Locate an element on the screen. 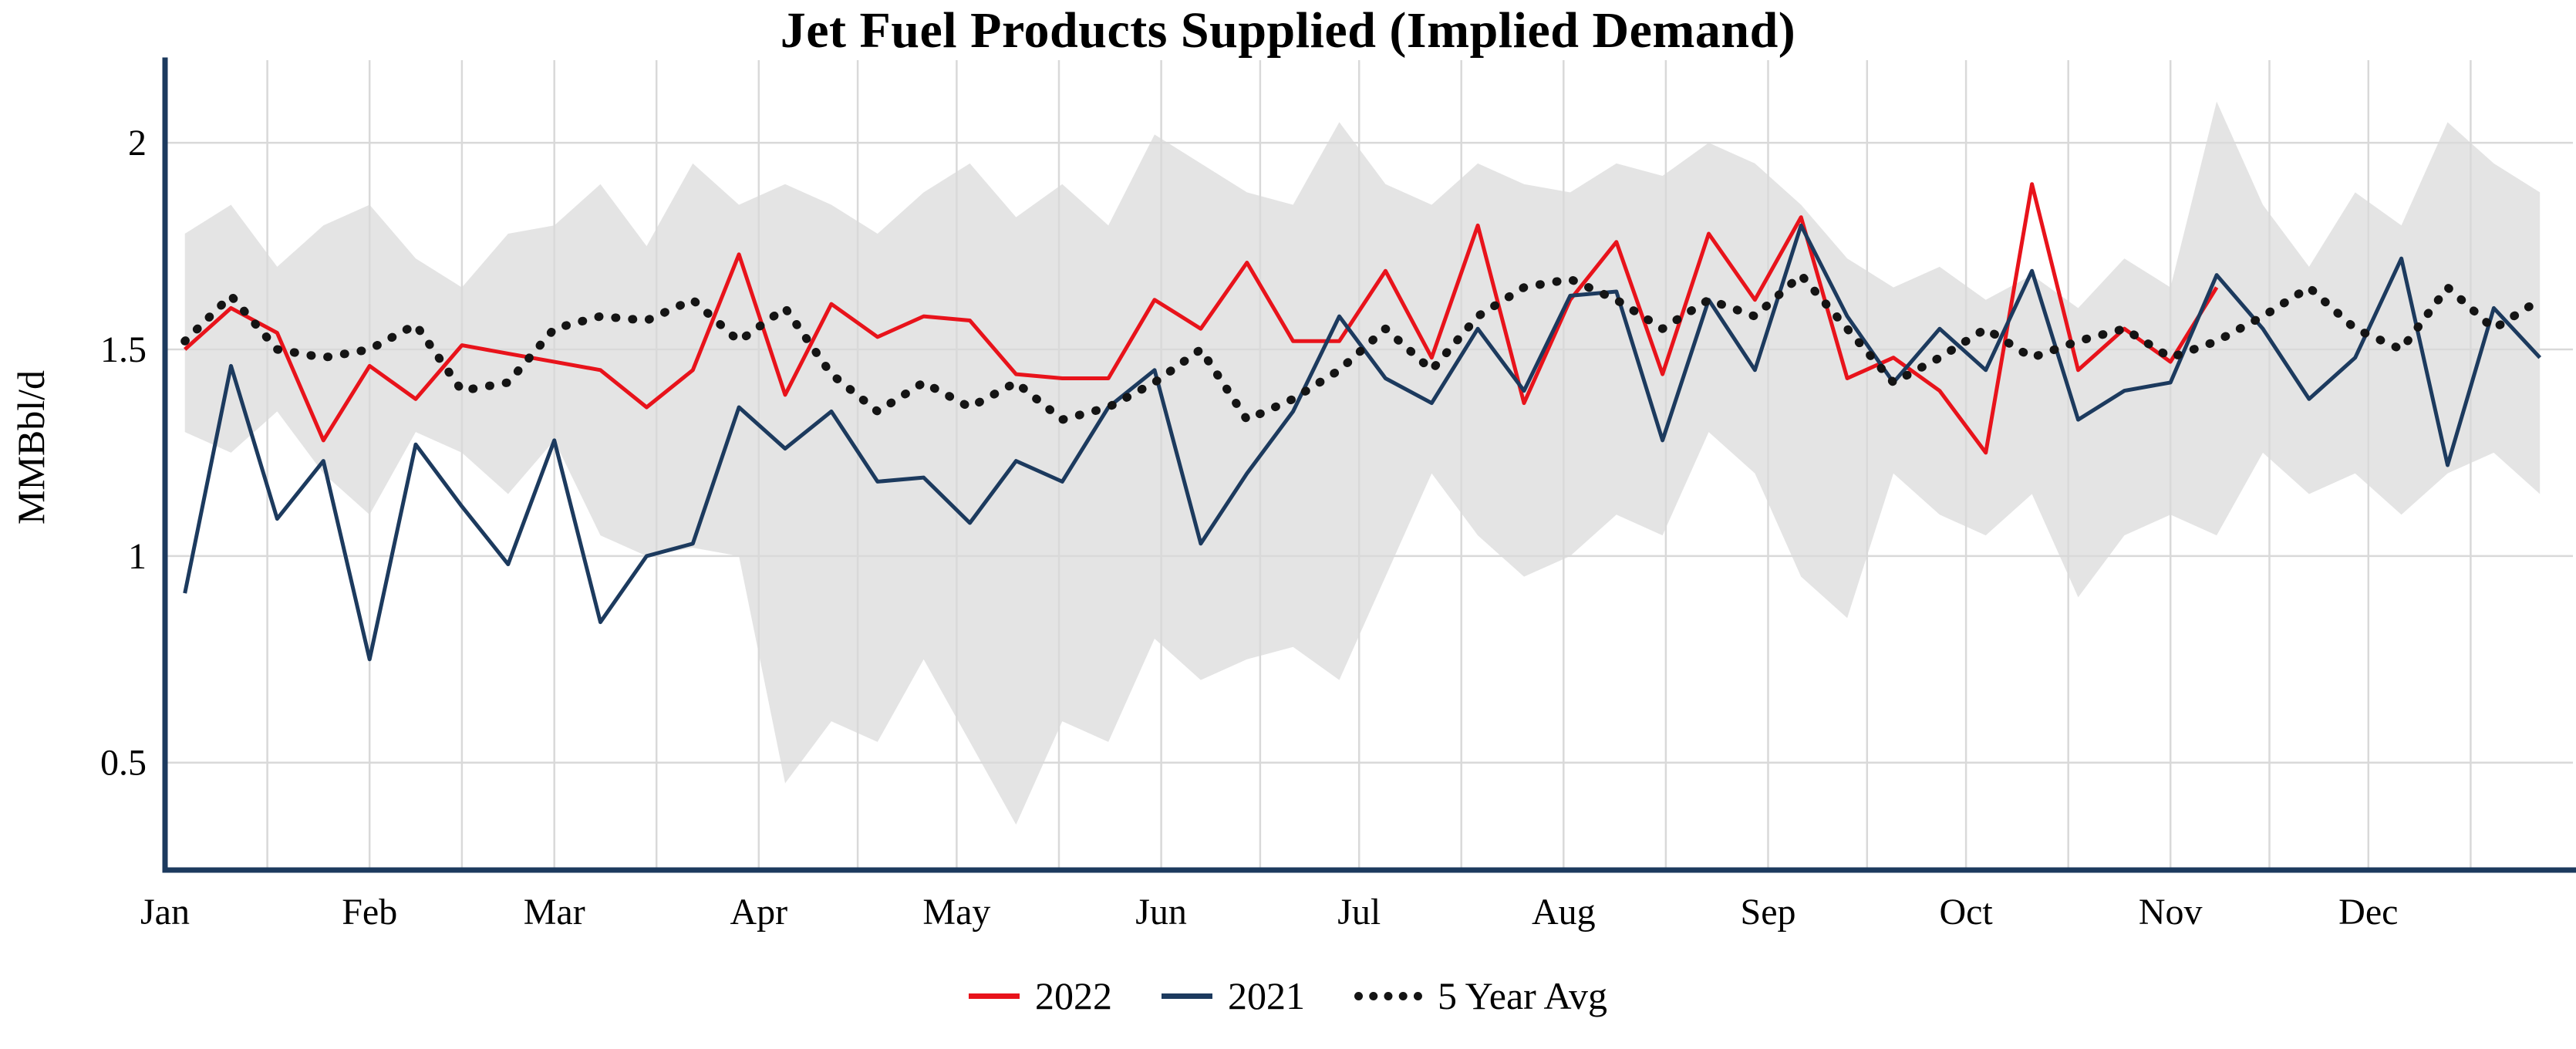  y-tick-label: 1 is located at coordinates (137, 556).